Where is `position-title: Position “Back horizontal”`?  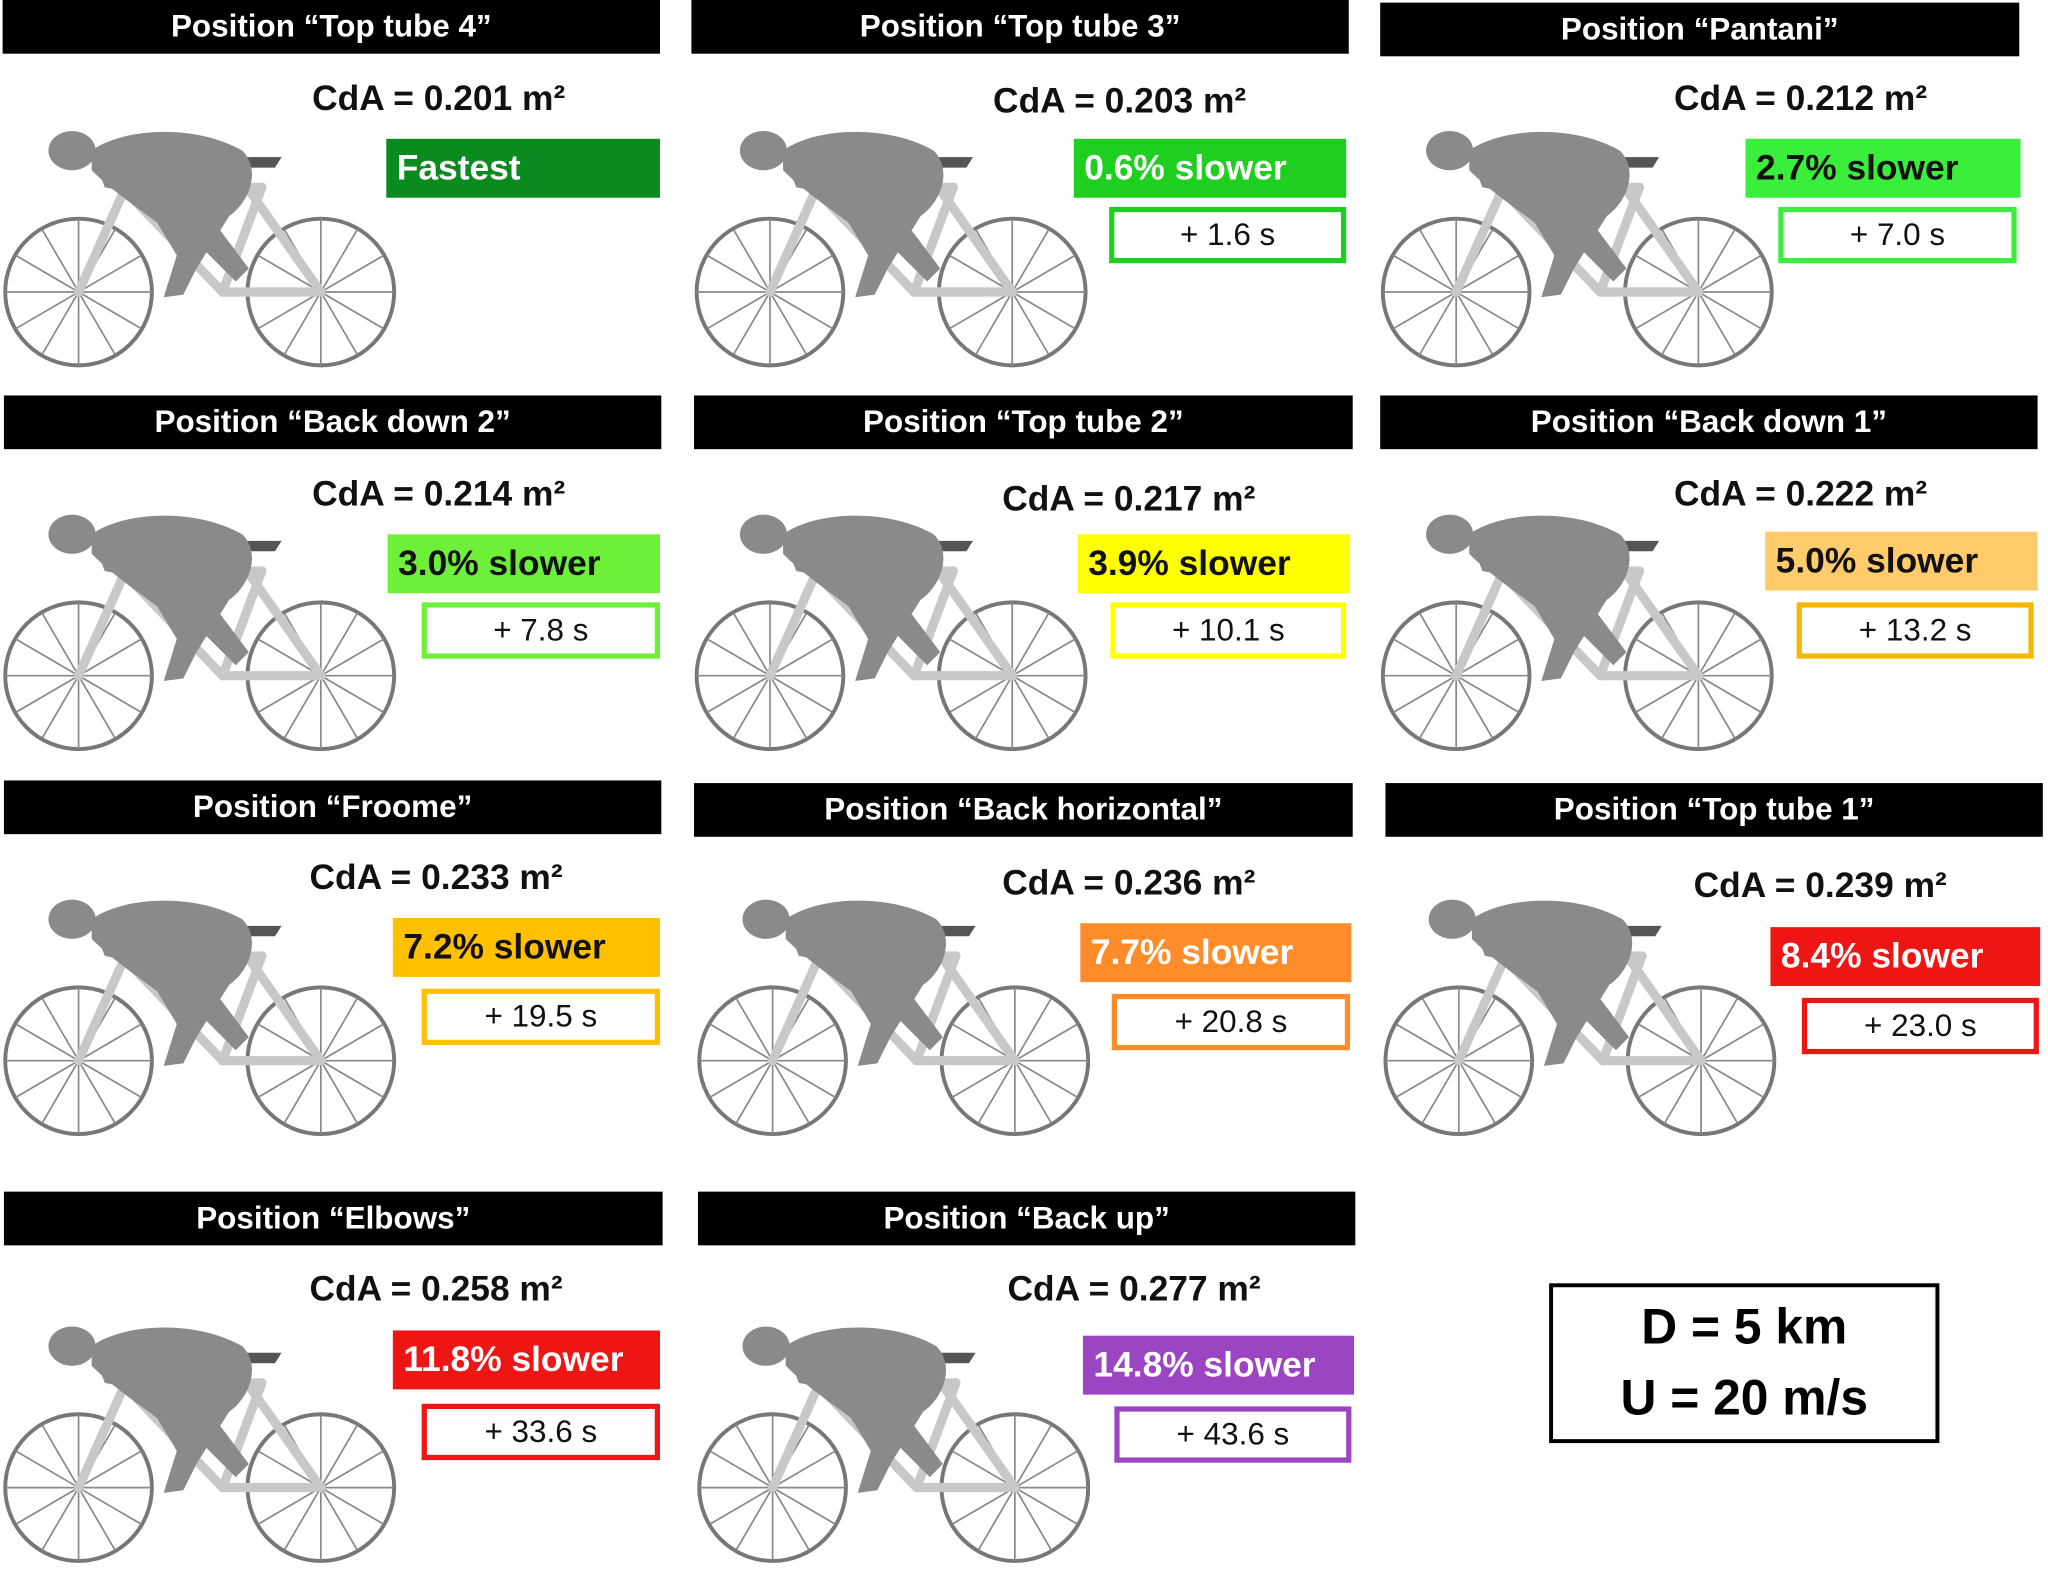 position-title: Position “Back horizontal” is located at coordinates (1023, 810).